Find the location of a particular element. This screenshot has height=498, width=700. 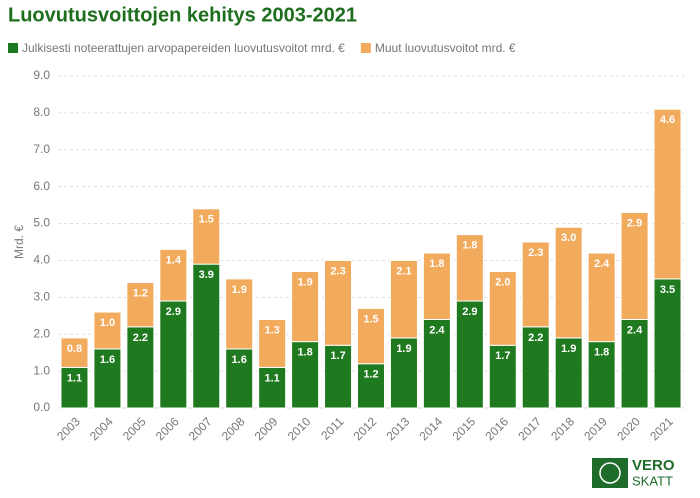

data-label: 1.3 is located at coordinates (272, 330).